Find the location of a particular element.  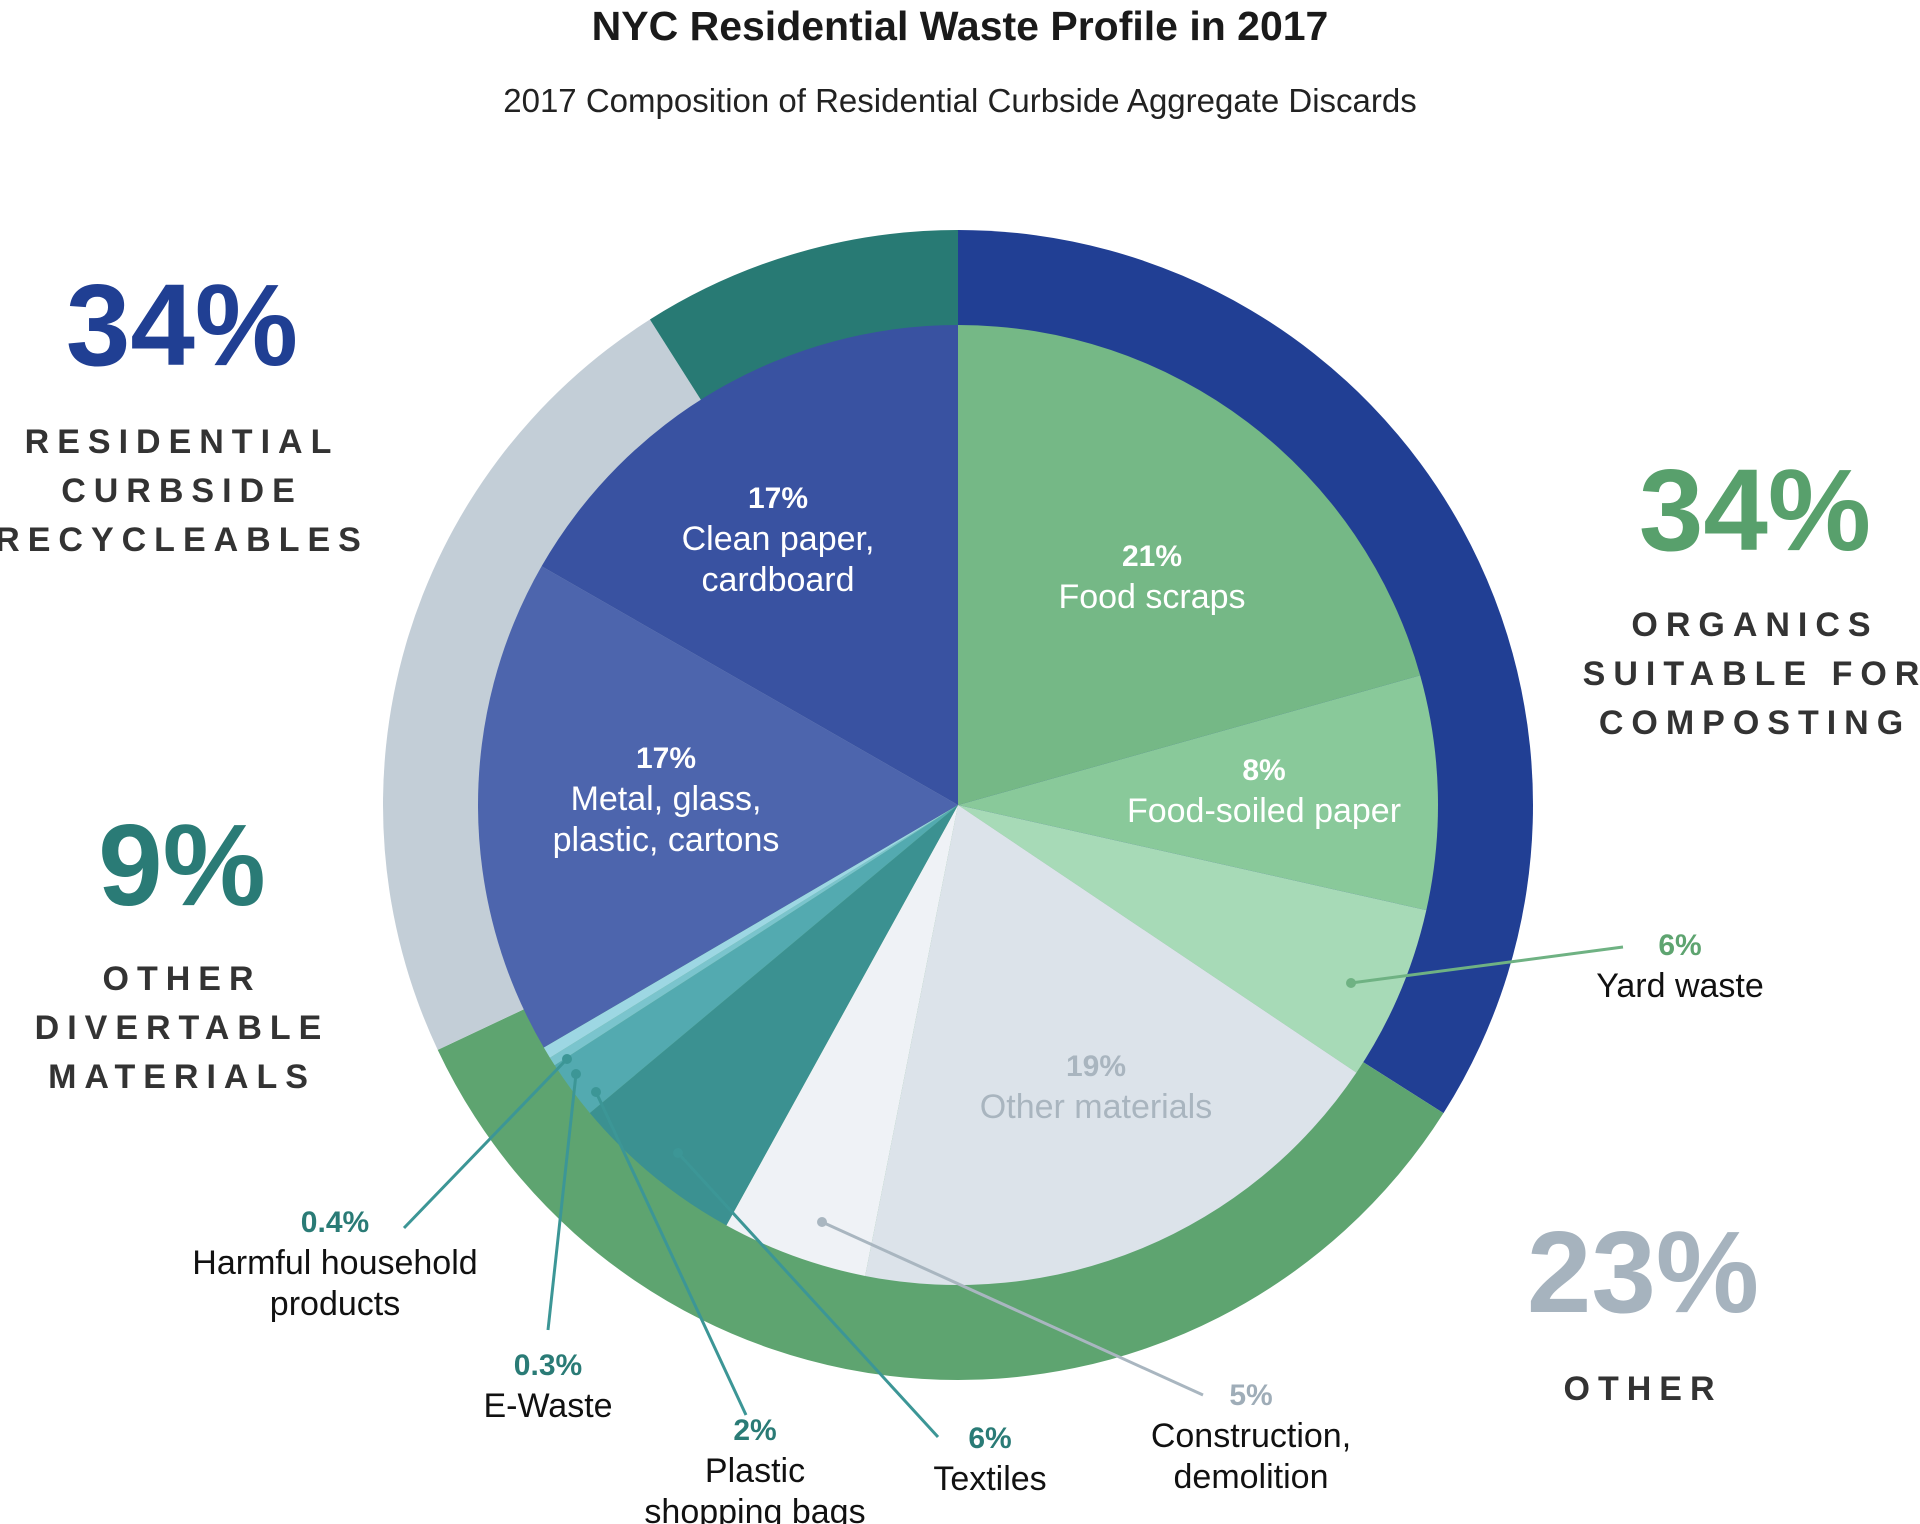

callout-construction-demolition-leader is located at coordinates (1012, 1308).